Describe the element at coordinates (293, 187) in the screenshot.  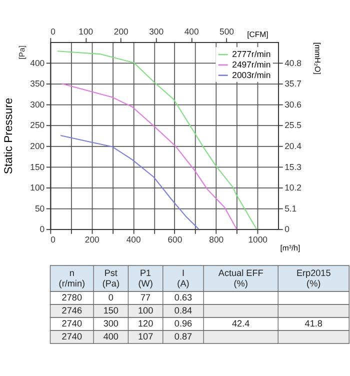
I see `y2-tick-label: 10.2` at that location.